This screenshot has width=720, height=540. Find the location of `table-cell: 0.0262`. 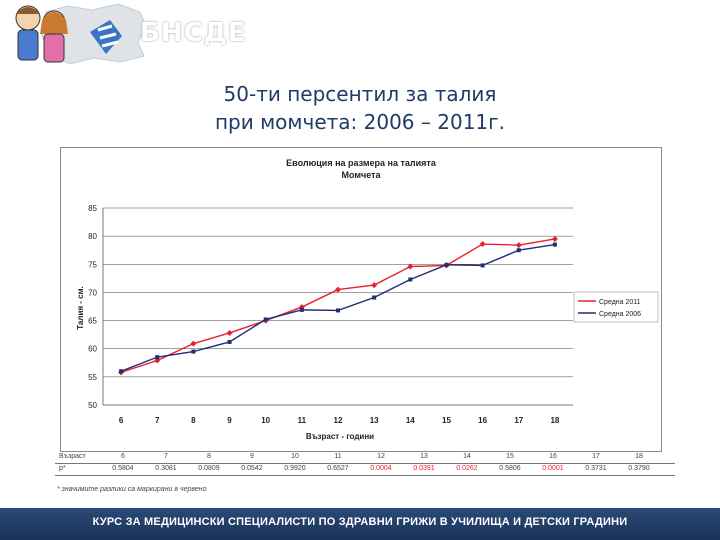

table-cell: 0.0262 is located at coordinates (467, 468).